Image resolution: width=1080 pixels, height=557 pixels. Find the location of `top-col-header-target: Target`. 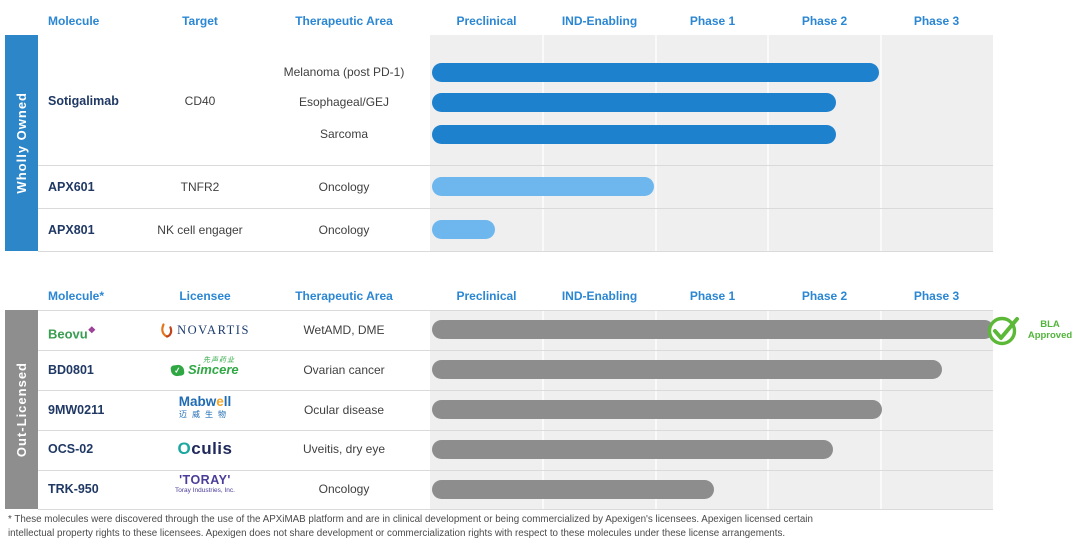

top-col-header-target: Target is located at coordinates (200, 21).